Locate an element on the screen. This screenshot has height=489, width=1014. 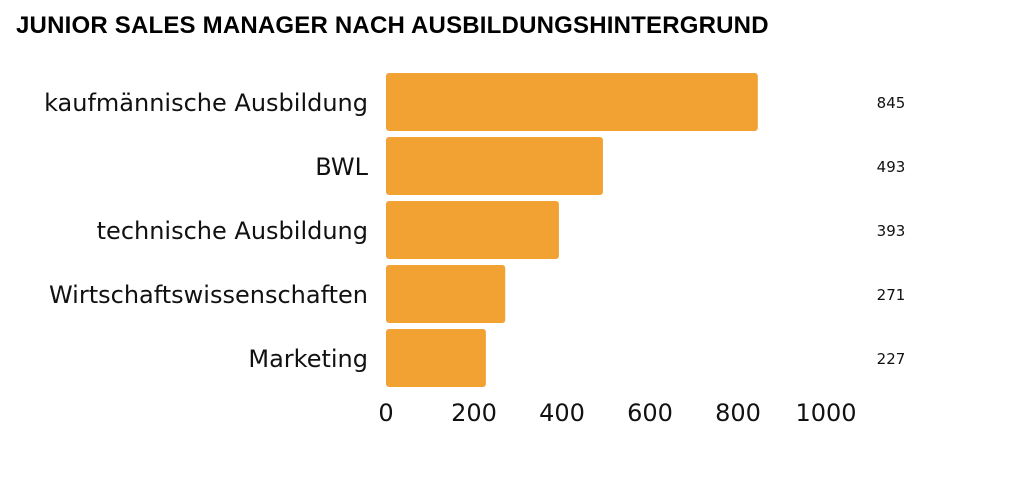
category-label: BWL is located at coordinates (341, 167).